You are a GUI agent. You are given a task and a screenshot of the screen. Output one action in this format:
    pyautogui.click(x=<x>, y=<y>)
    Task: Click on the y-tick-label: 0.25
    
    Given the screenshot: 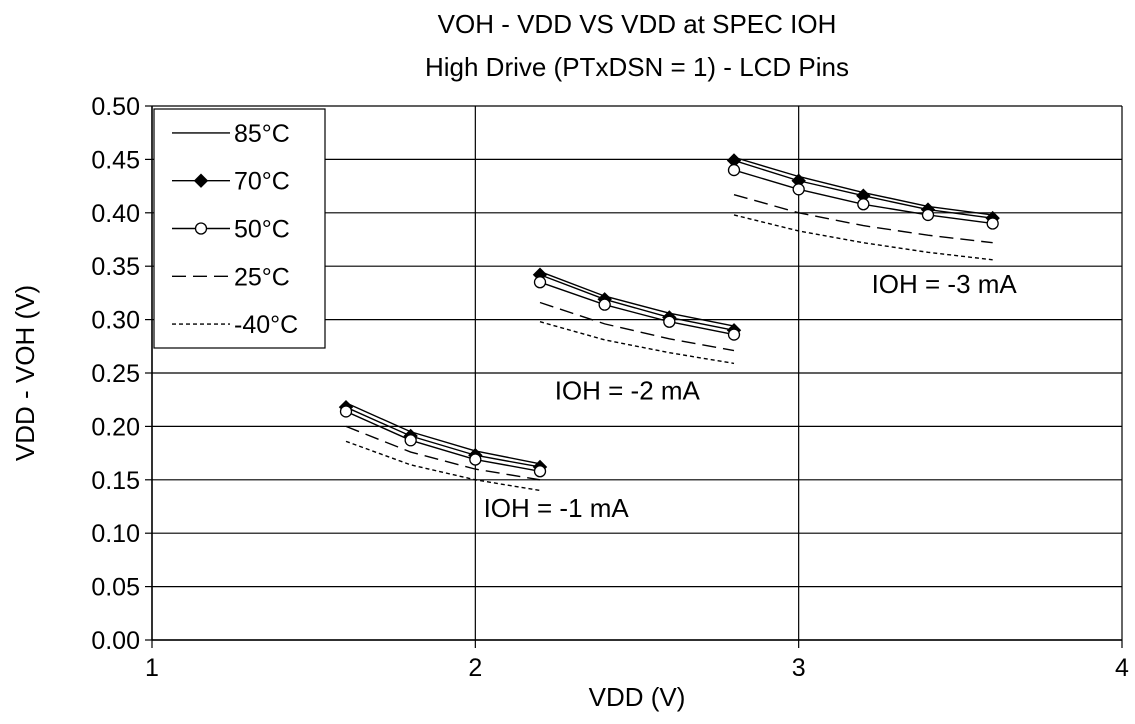 What is the action you would take?
    pyautogui.click(x=115, y=374)
    